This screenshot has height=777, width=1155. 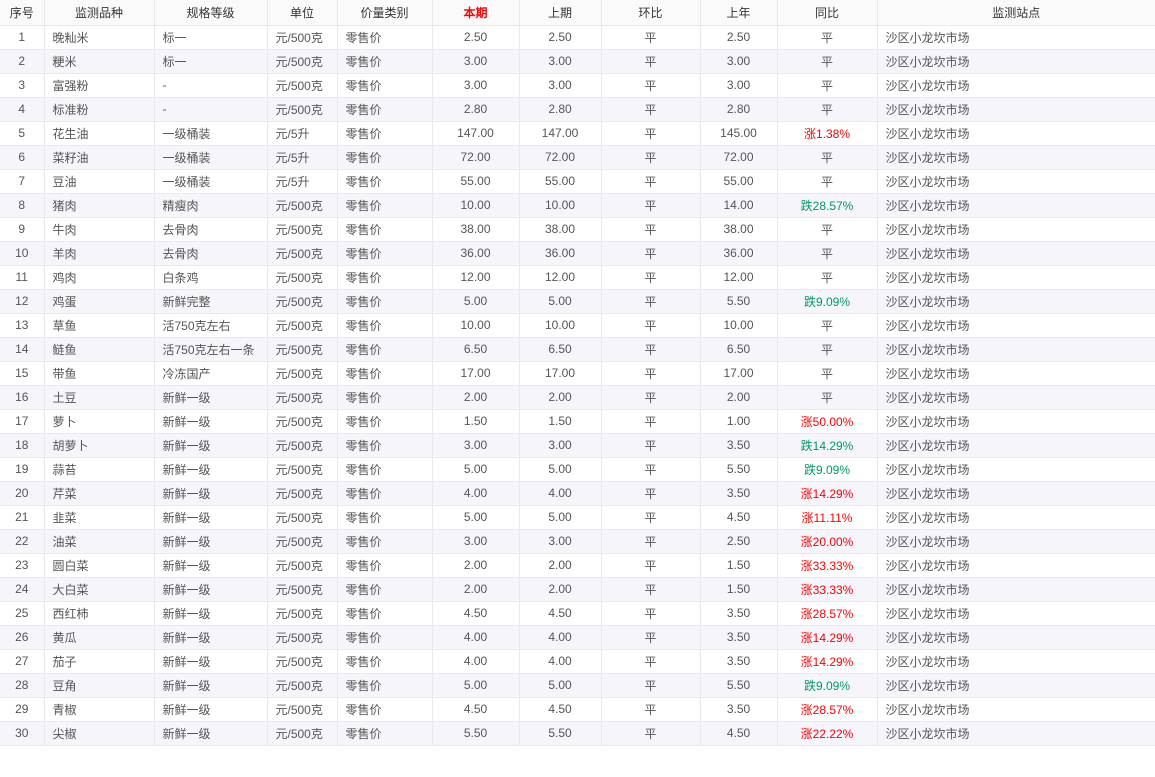 What do you see at coordinates (739, 109) in the screenshot?
I see `cell-last_year: 2.80` at bounding box center [739, 109].